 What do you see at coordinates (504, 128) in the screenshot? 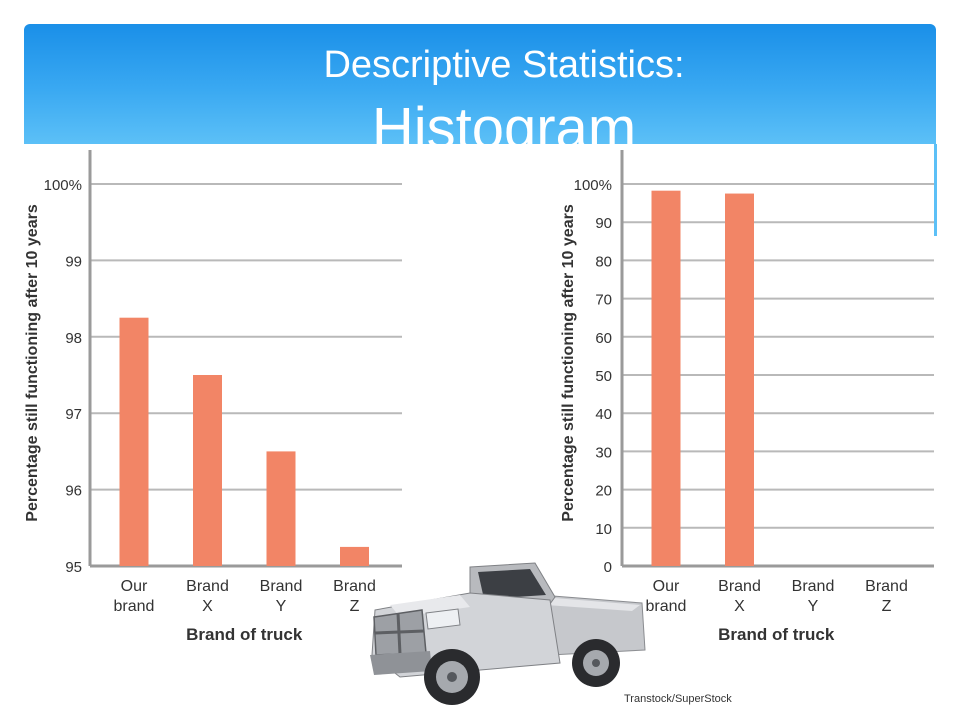
I see `slide-subtitle: Histogram` at bounding box center [504, 128].